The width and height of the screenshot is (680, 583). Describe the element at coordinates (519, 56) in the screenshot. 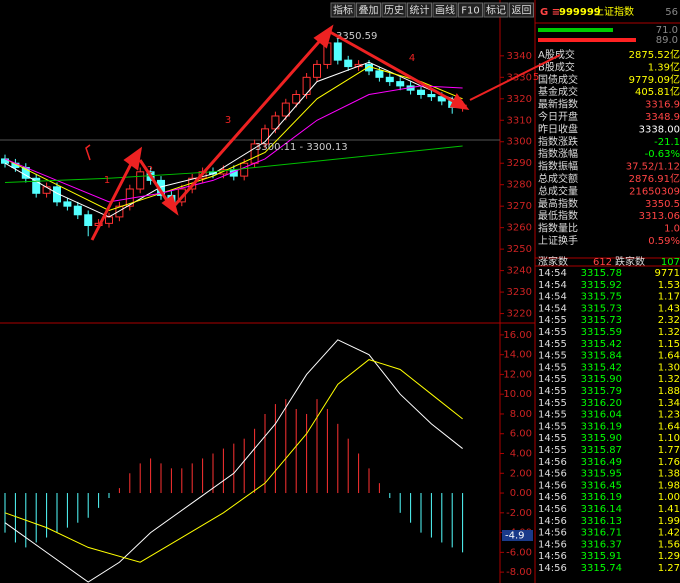

I see `y-tick-label: 3340` at that location.